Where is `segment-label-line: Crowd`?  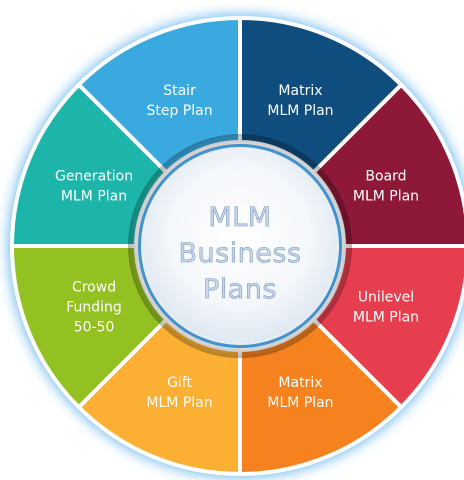
segment-label-line: Crowd is located at coordinates (94, 287).